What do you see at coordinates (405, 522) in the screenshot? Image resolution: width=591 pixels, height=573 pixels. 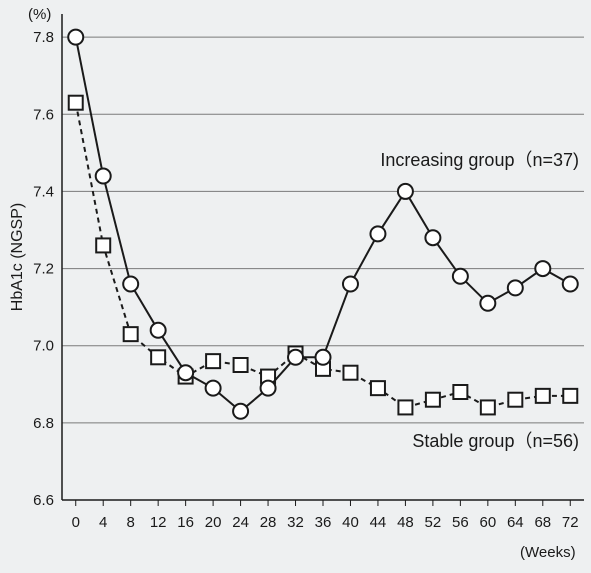 I see `x-tick-label: 48` at bounding box center [405, 522].